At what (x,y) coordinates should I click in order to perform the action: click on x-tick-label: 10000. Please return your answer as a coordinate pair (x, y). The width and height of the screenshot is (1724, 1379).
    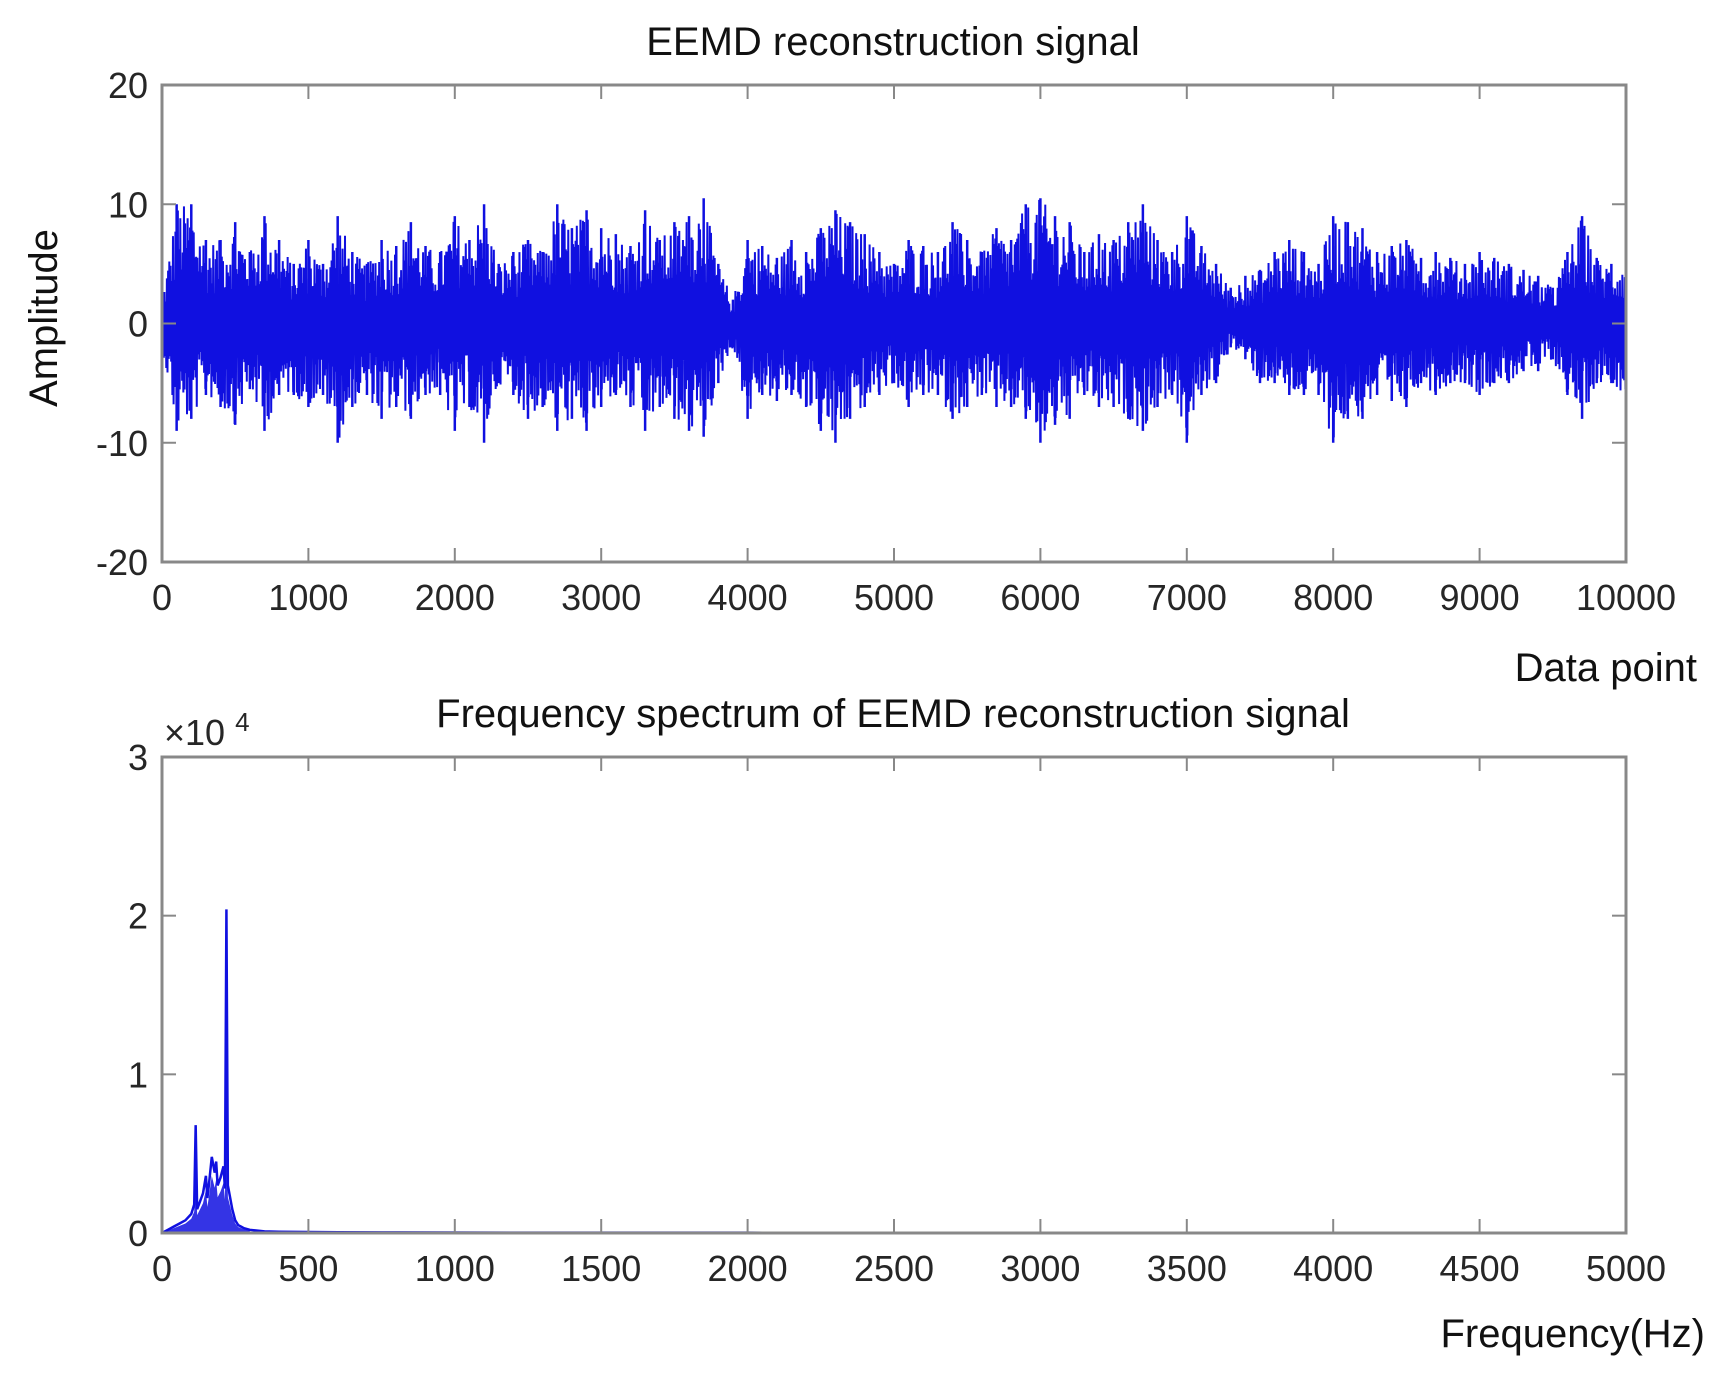
    Looking at the image, I should click on (1626, 597).